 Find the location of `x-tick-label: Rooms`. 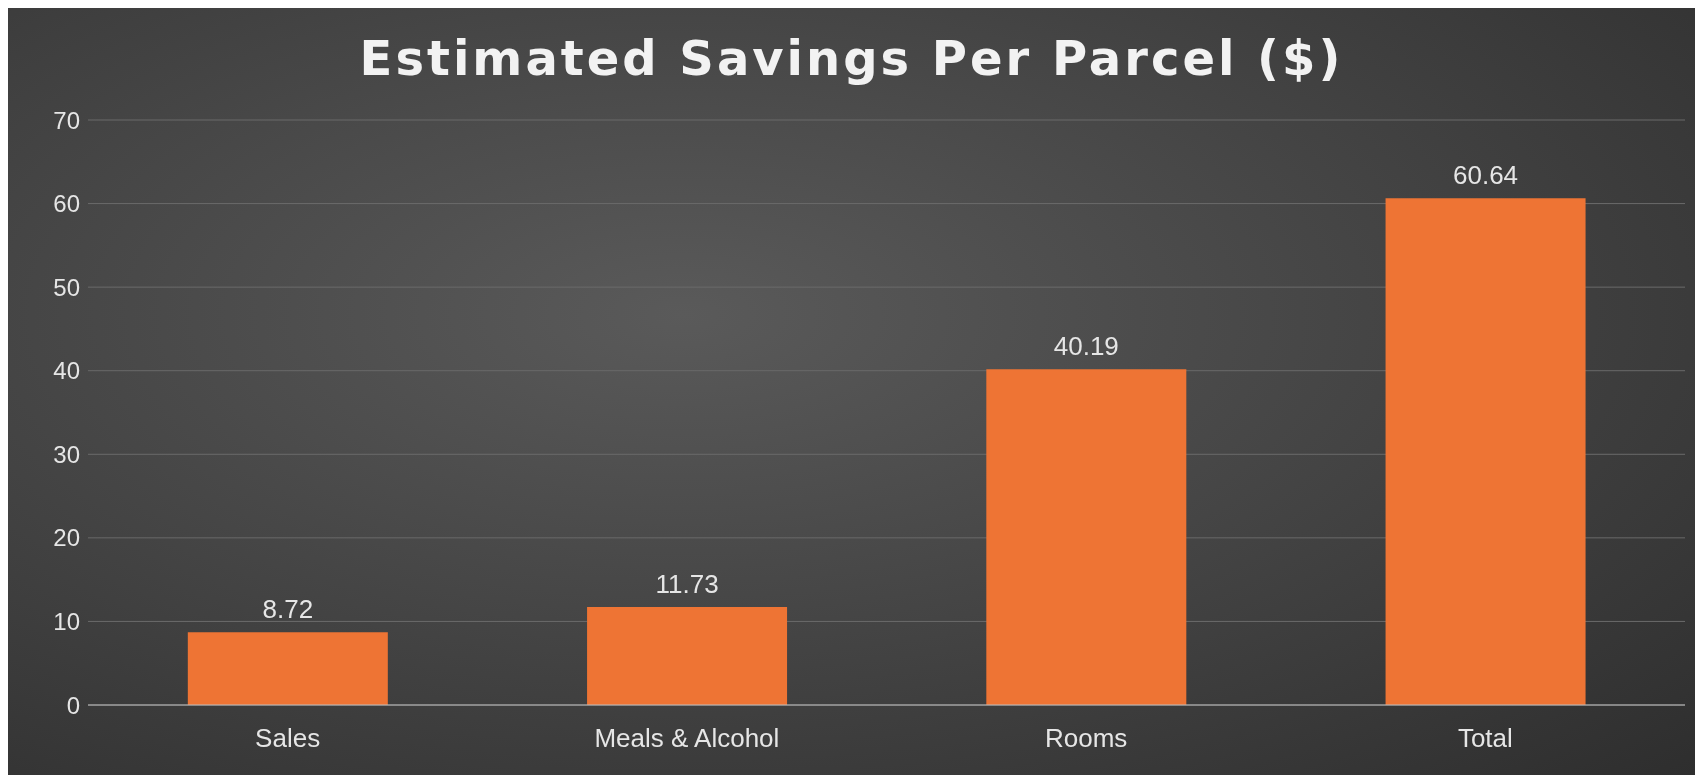

x-tick-label: Rooms is located at coordinates (1086, 738).